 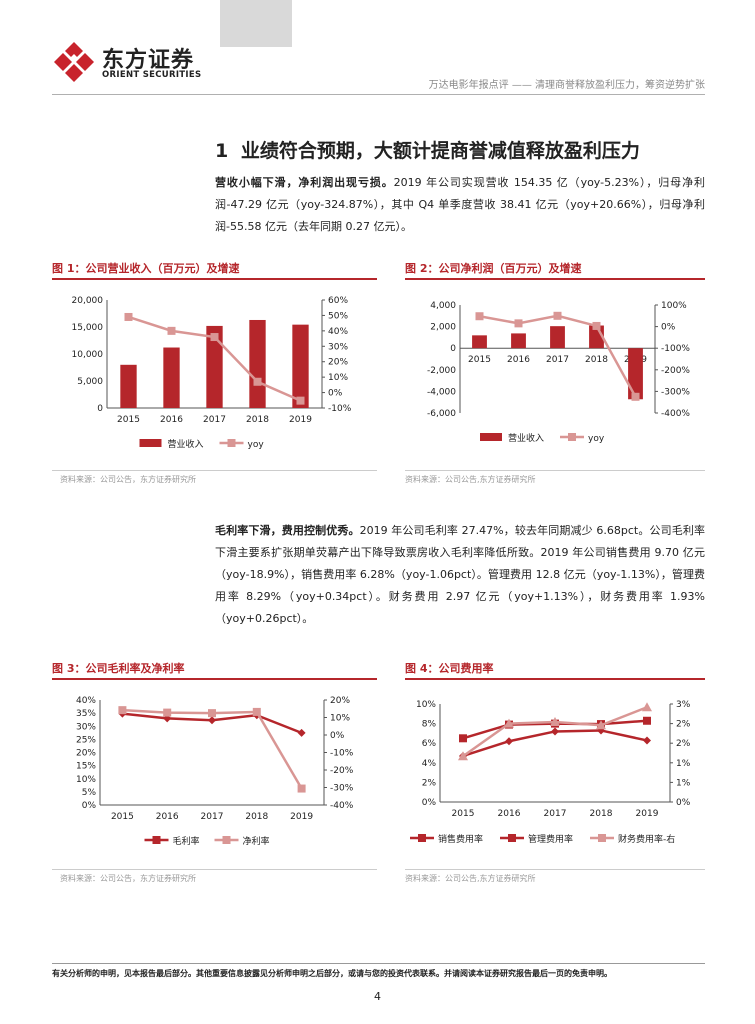 What do you see at coordinates (675, 392) in the screenshot?
I see `y2-tick-label: -300%` at bounding box center [675, 392].